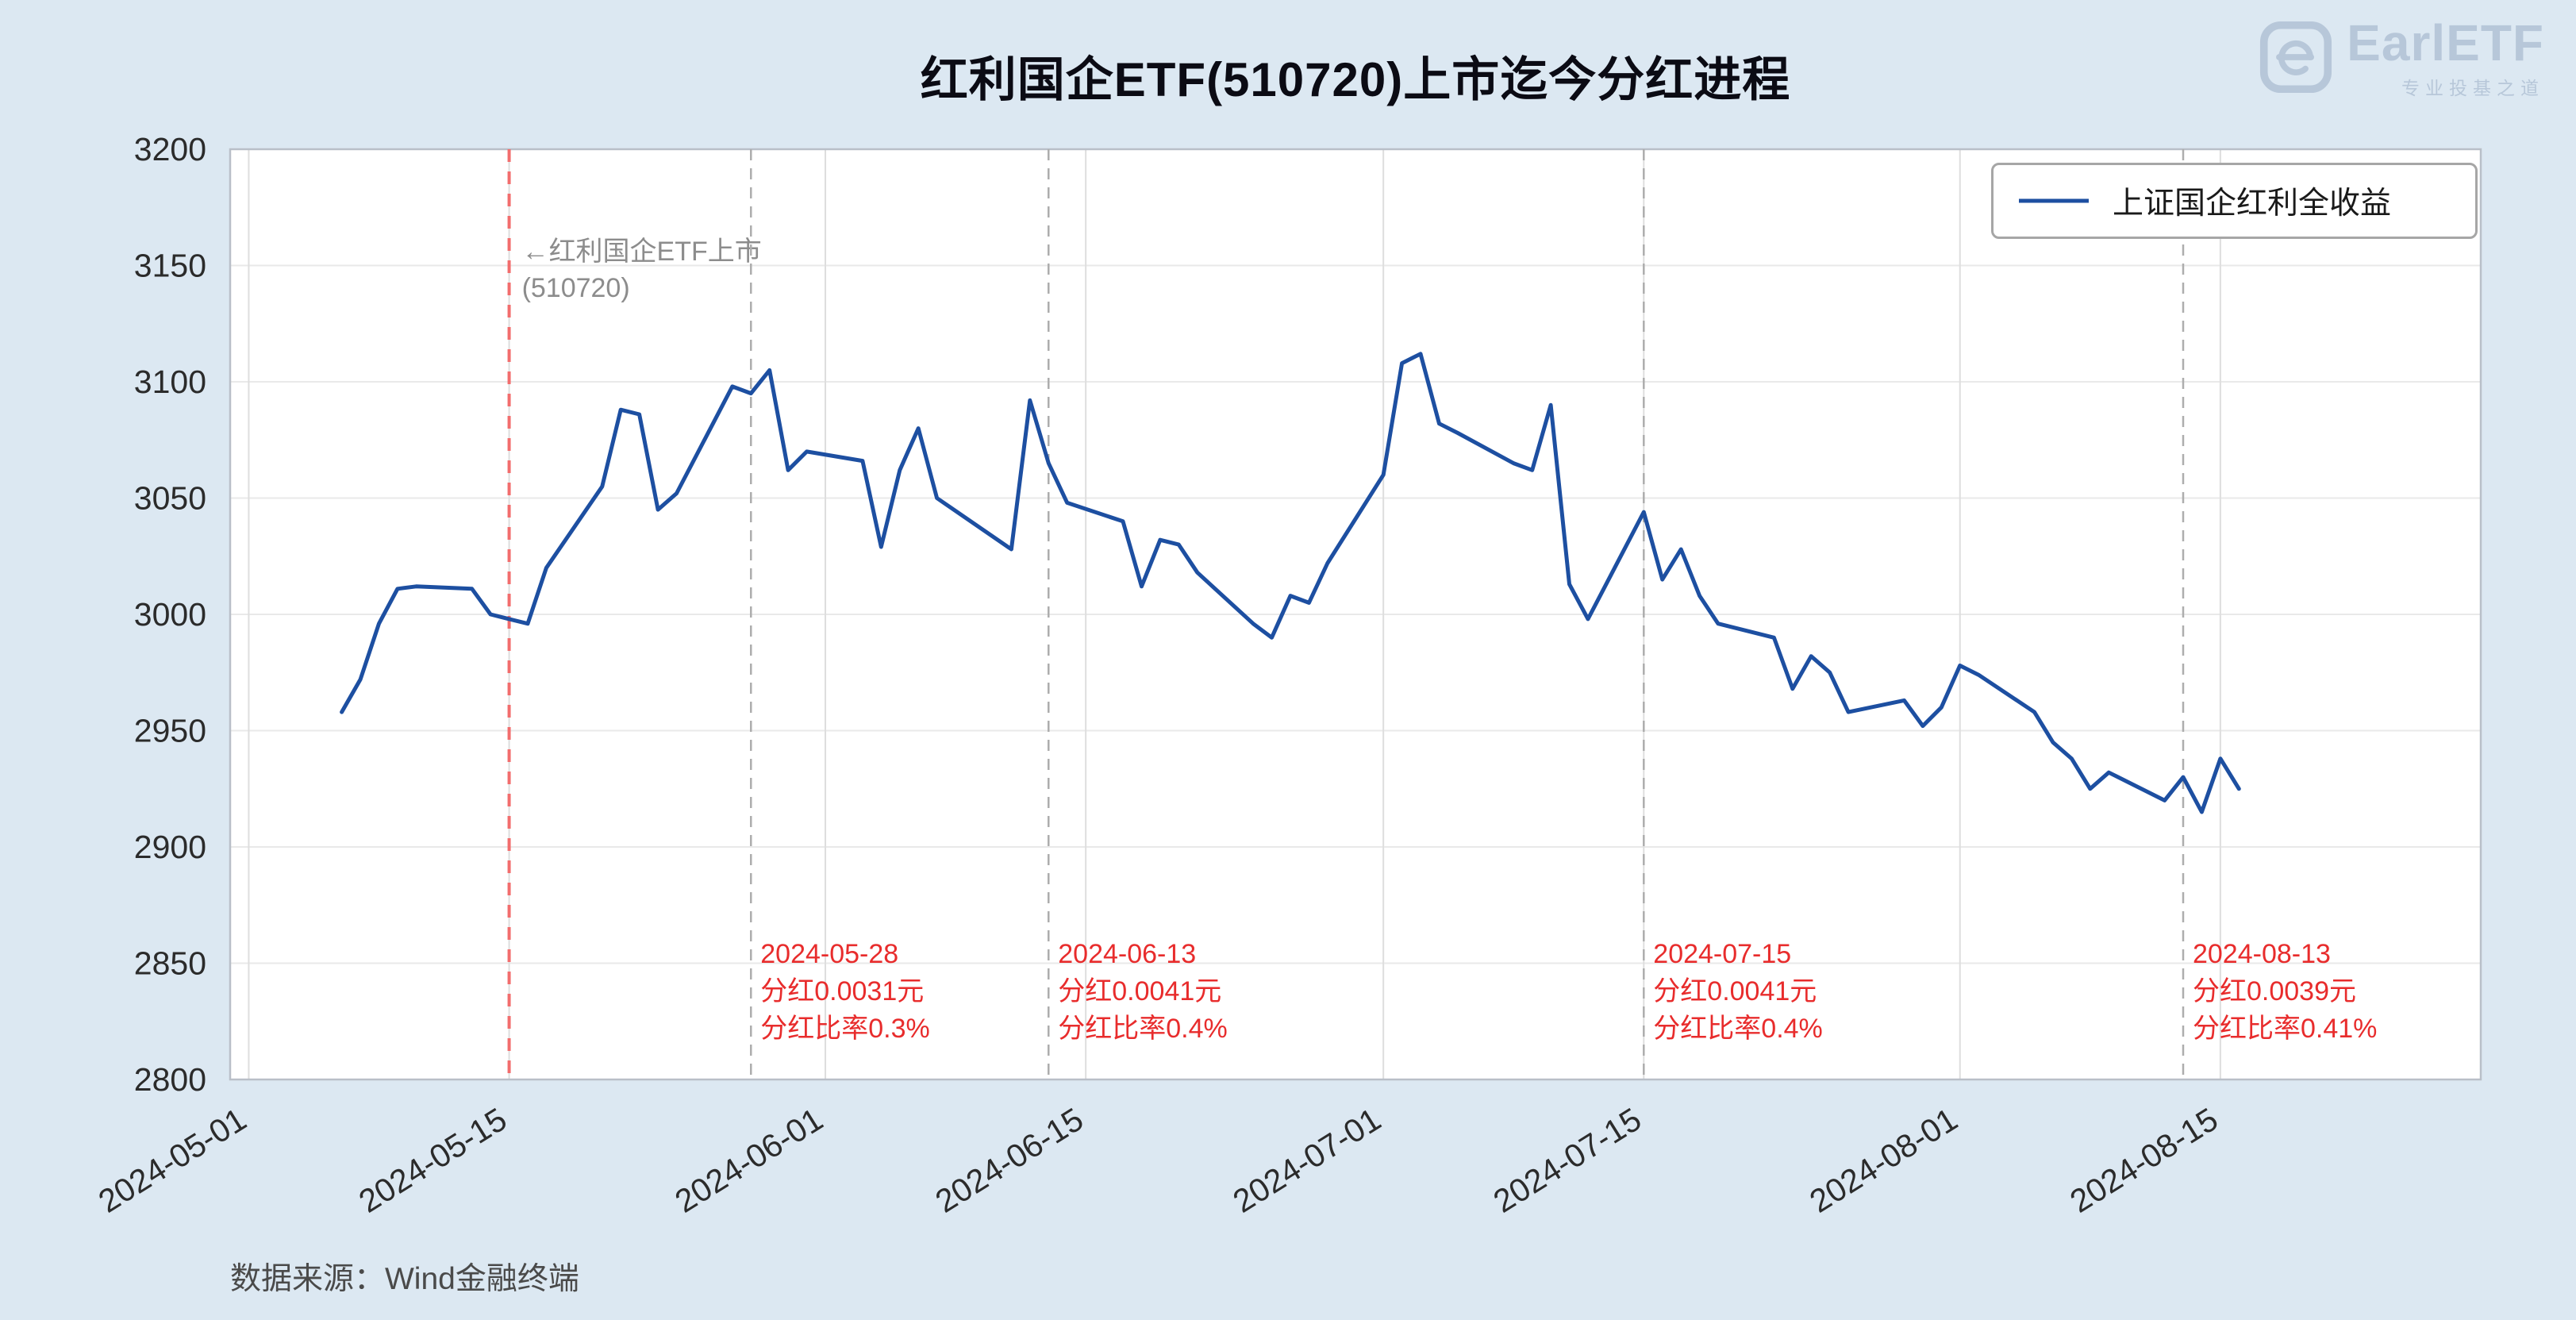 The image size is (2576, 1320). What do you see at coordinates (829, 954) in the screenshot?
I see `dividend-marker-label: 2024-05-28` at bounding box center [829, 954].